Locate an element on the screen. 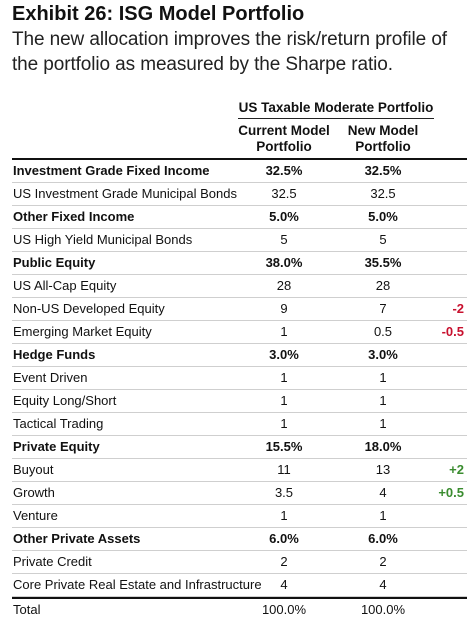 The image size is (474, 629). table-row: Equity Long/Short 1 1 is located at coordinates (239, 401).